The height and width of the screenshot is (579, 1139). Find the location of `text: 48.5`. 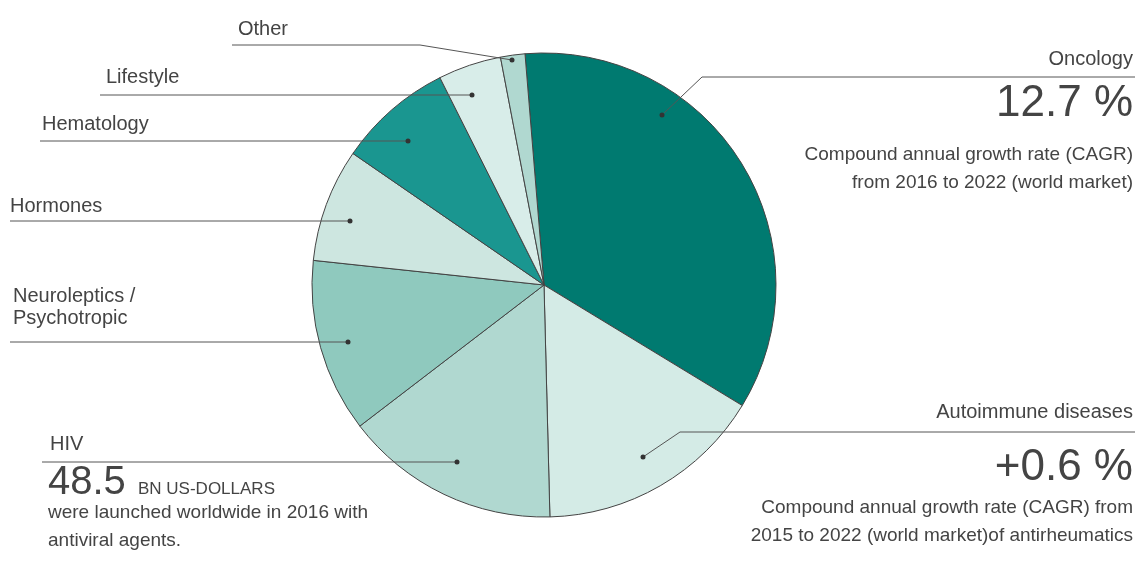

text: 48.5 is located at coordinates (87, 480).